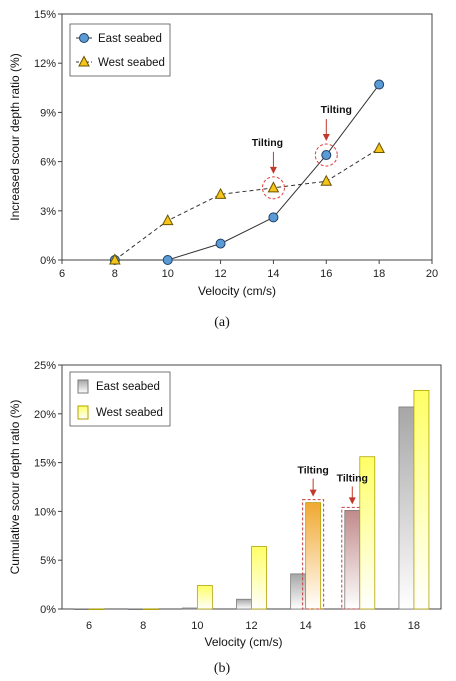 The image size is (456, 681). Describe the element at coordinates (222, 668) in the screenshot. I see `caption-b: (b)` at that location.